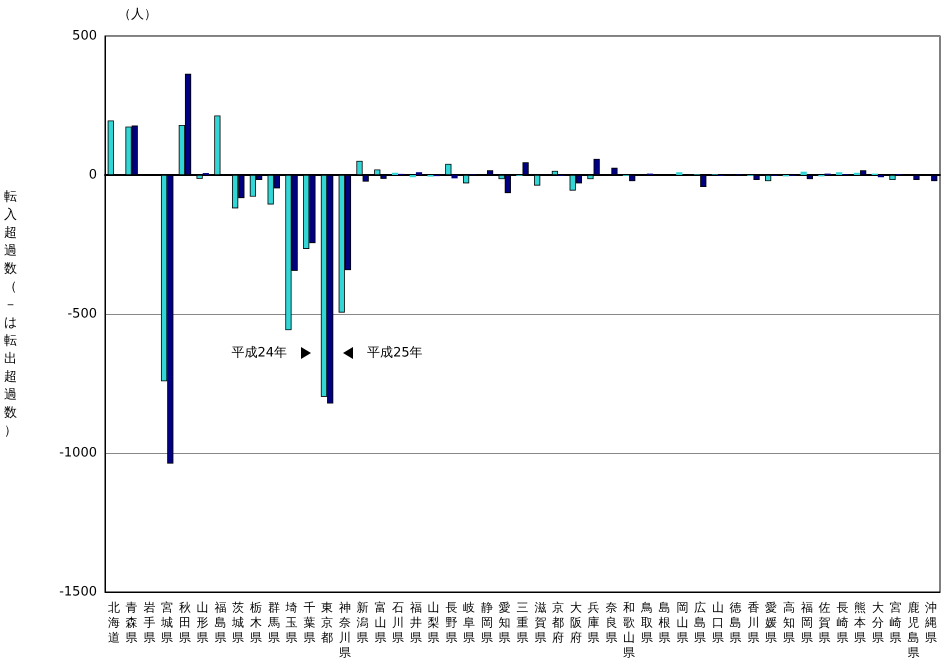  I want to click on x-tick-label: 京都府, so click(558, 622).